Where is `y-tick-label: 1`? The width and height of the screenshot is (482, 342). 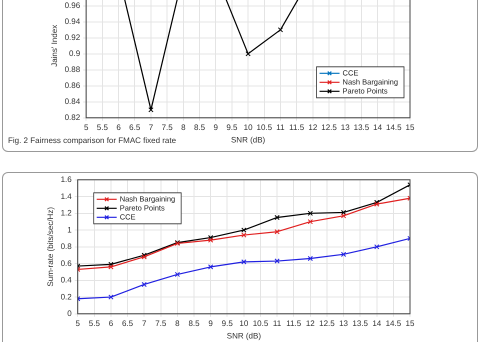 y-tick-label: 1 is located at coordinates (69, 229).